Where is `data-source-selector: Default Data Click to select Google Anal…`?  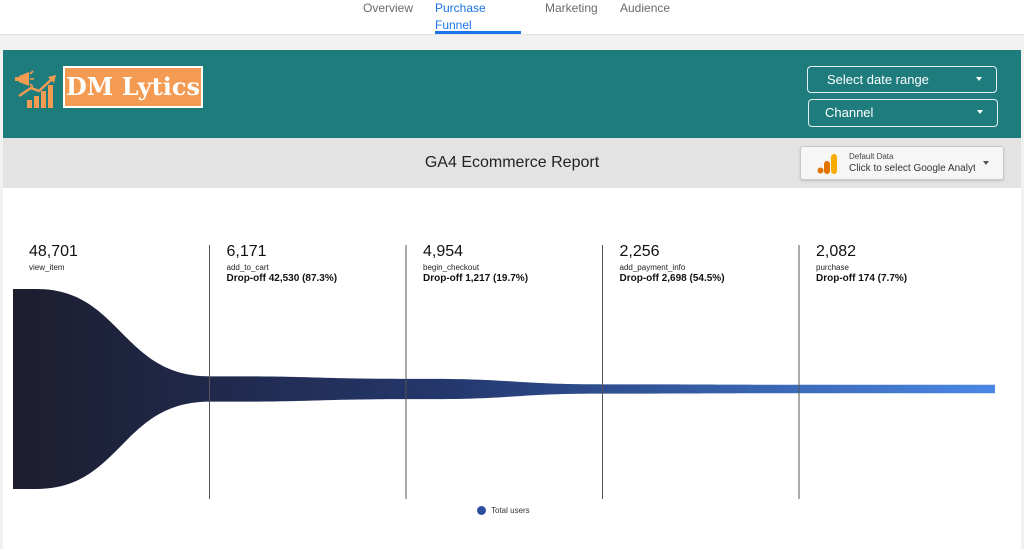 data-source-selector: Default Data Click to select Google Anal… is located at coordinates (902, 163).